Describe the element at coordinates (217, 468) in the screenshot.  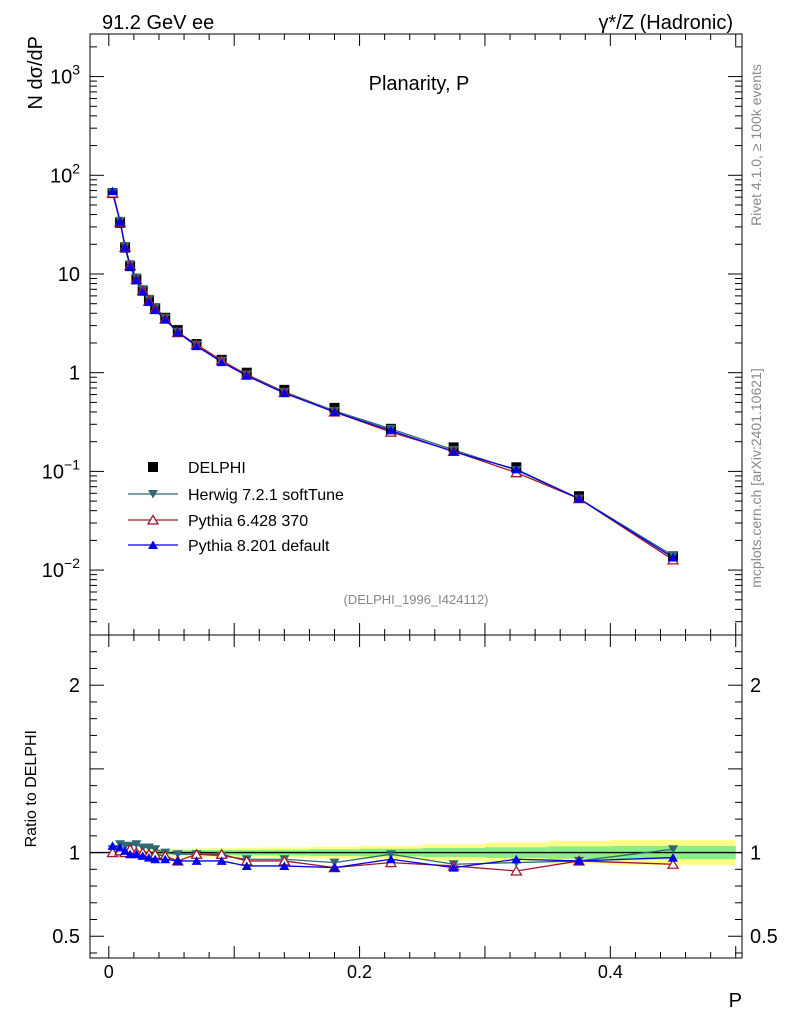
I see `legend-label-delphi: DELPHI` at that location.